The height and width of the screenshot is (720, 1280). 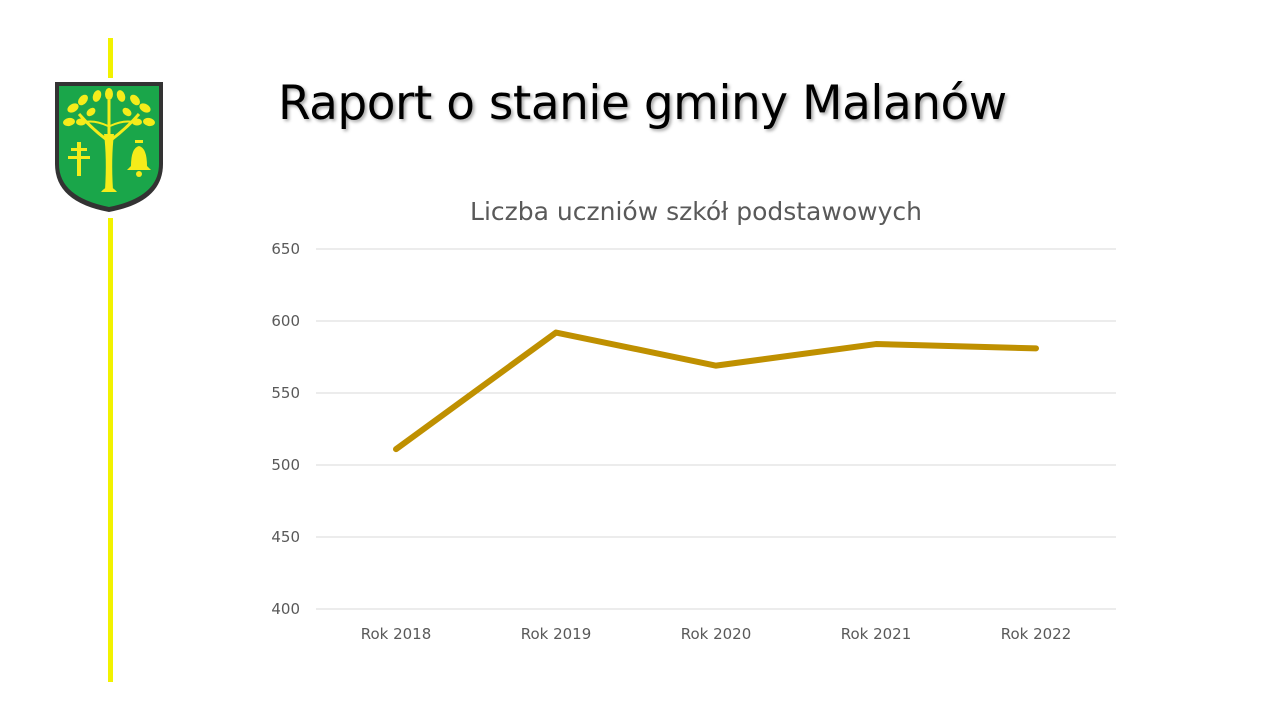 What do you see at coordinates (285, 465) in the screenshot?
I see `y-tick-label: 500` at bounding box center [285, 465].